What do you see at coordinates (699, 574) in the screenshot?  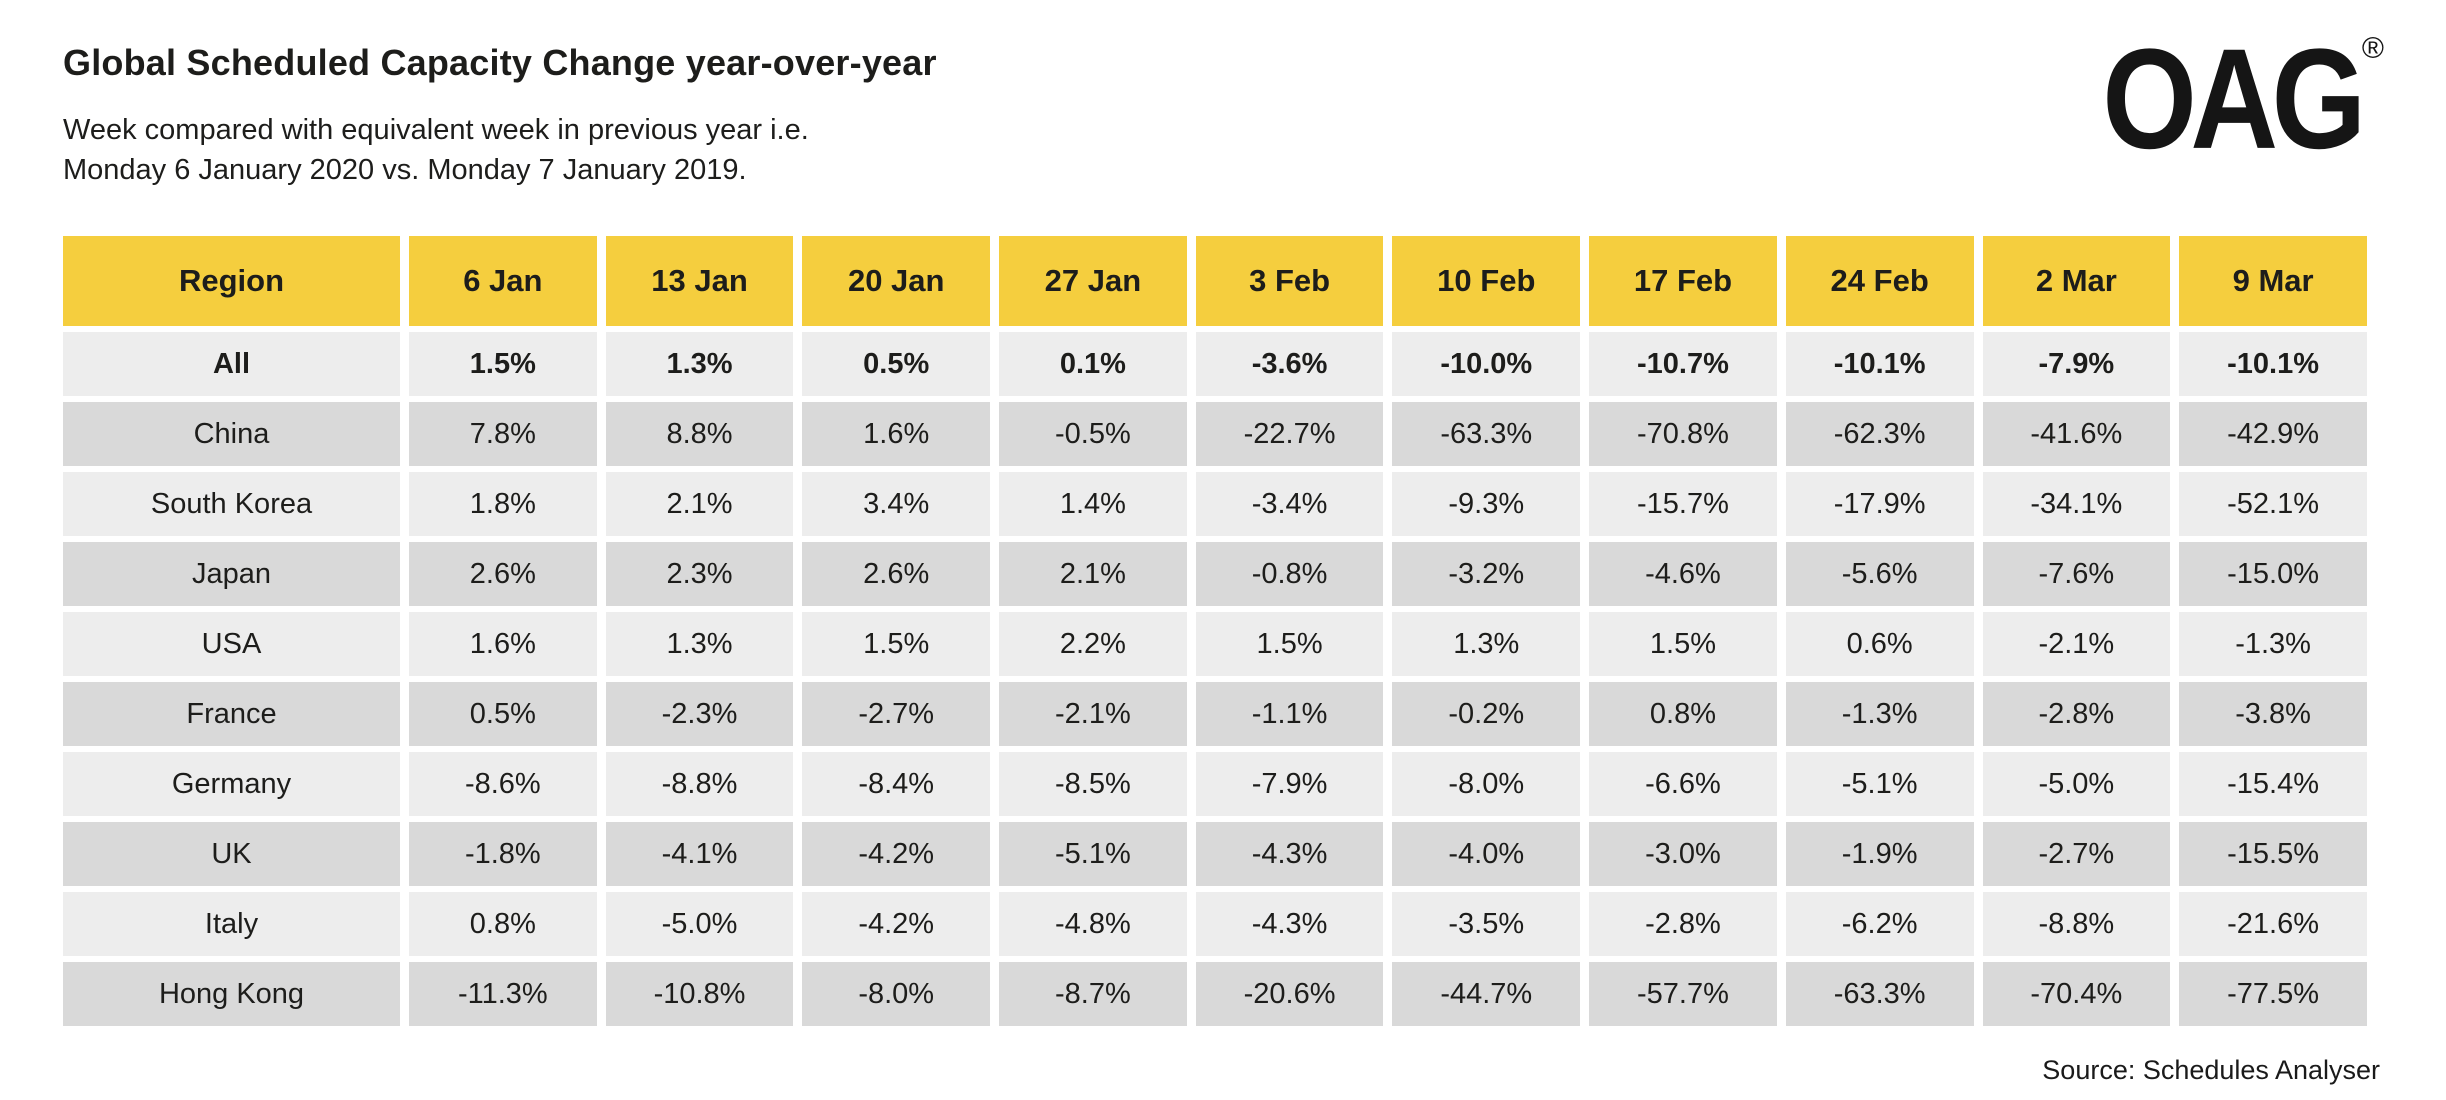 I see `value-cell: 2.3%` at bounding box center [699, 574].